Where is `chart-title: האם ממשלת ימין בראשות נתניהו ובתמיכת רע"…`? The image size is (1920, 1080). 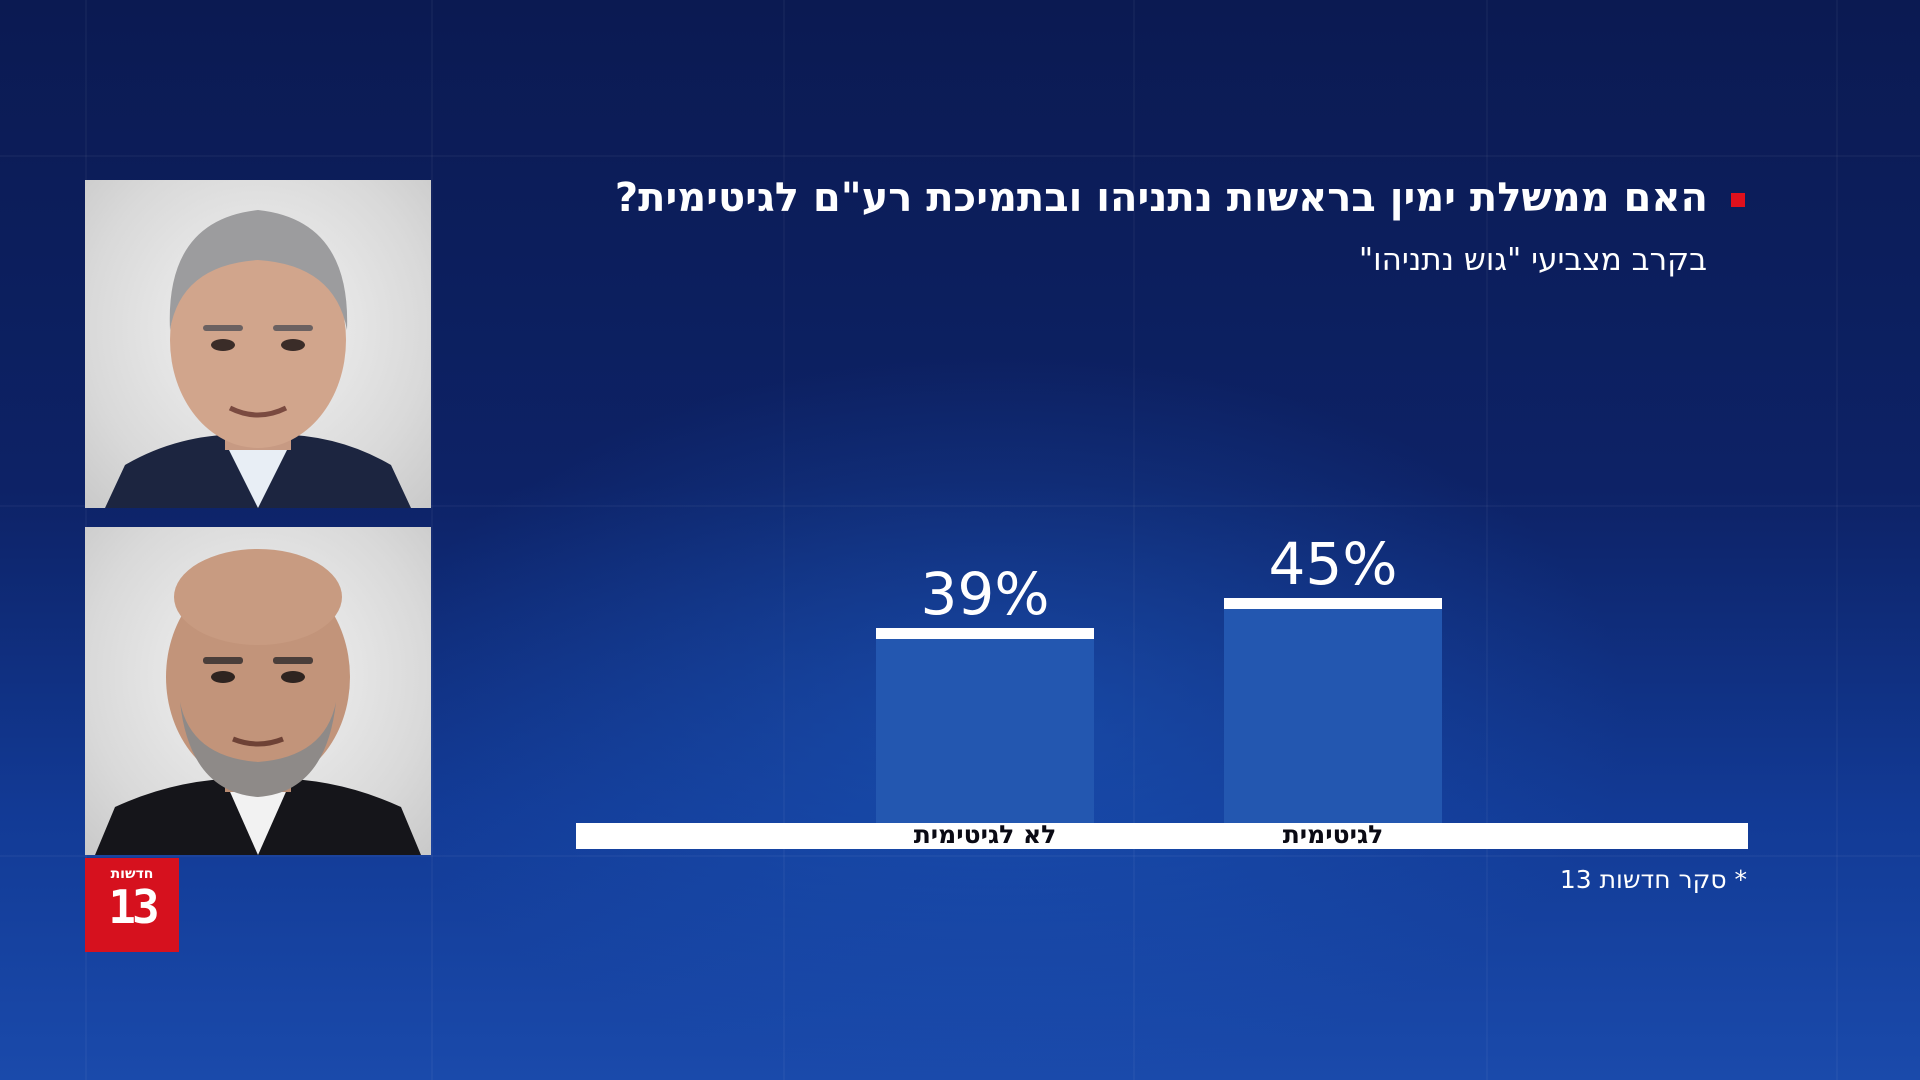
chart-title: האם ממשלת ימין בראשות נתניהו ובתמיכת רע"… is located at coordinates (1161, 198).